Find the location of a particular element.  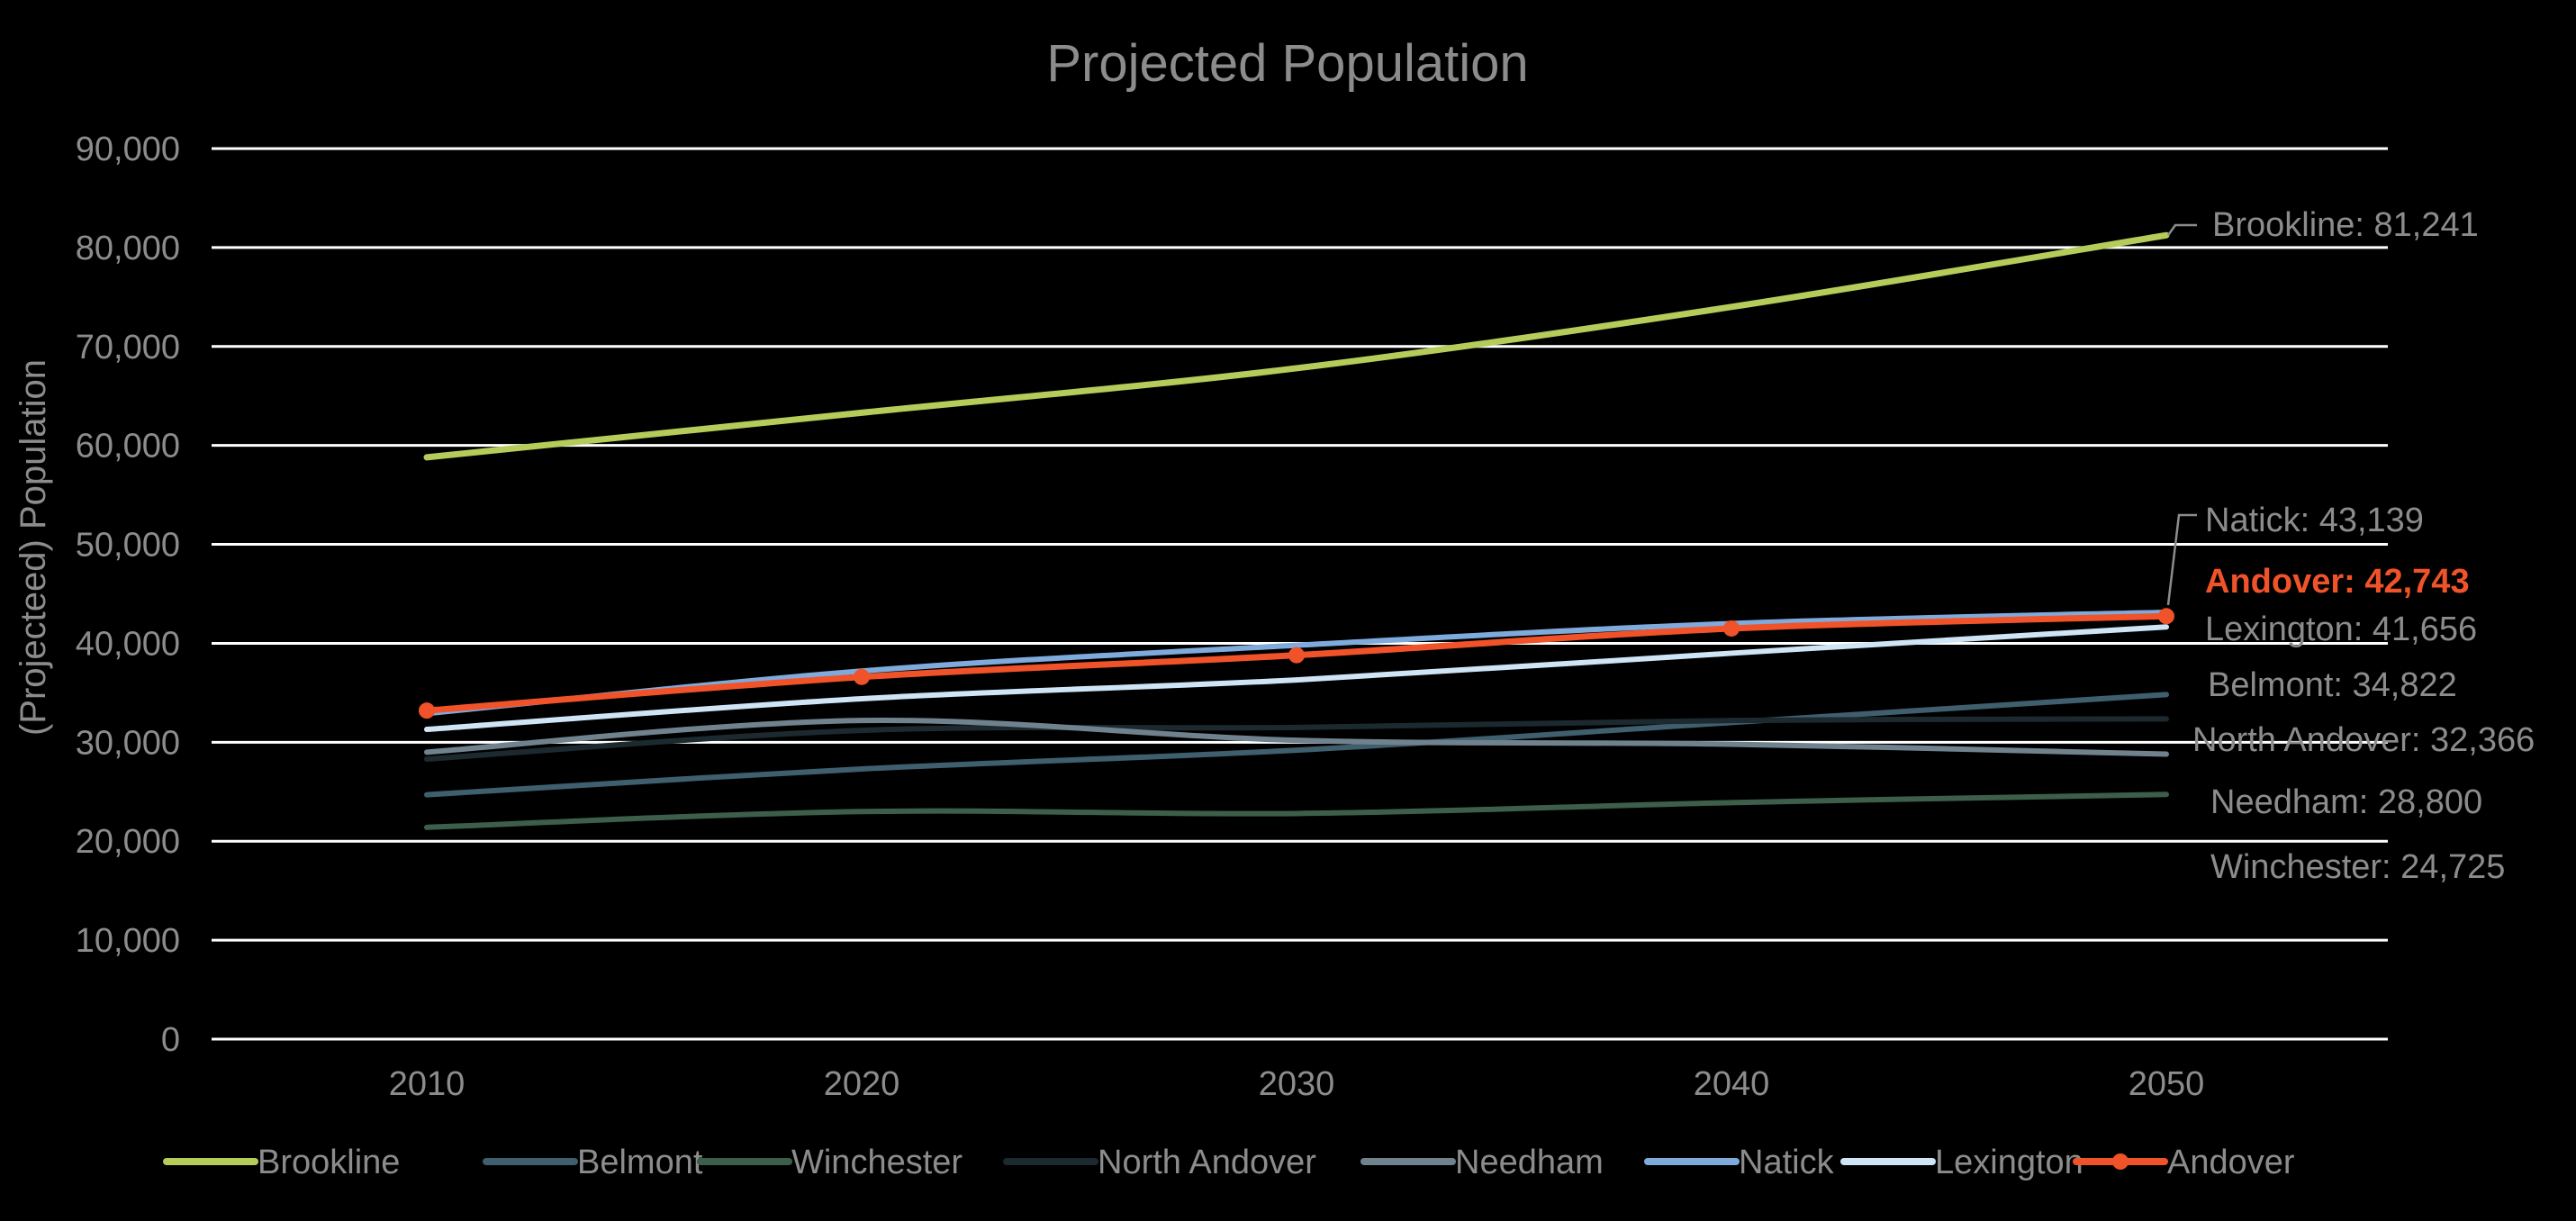

legend-item-natick: Natick is located at coordinates (1739, 1163).